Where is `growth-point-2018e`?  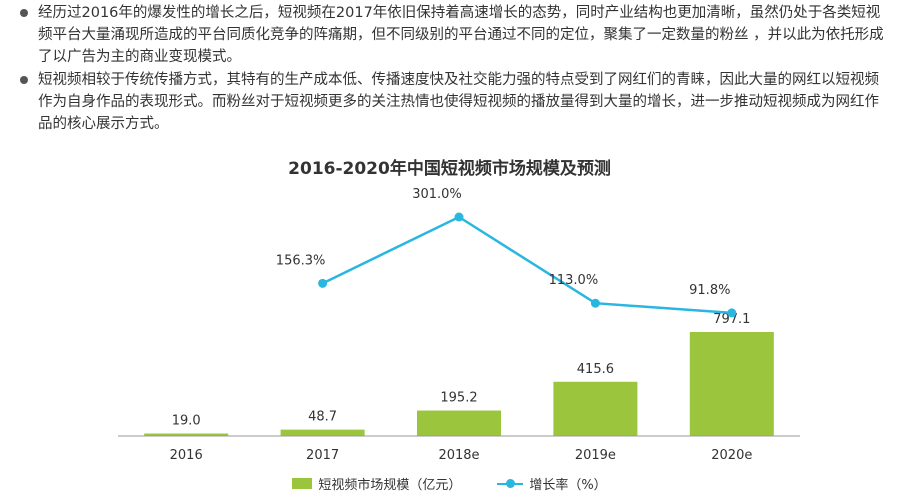 growth-point-2018e is located at coordinates (459, 217).